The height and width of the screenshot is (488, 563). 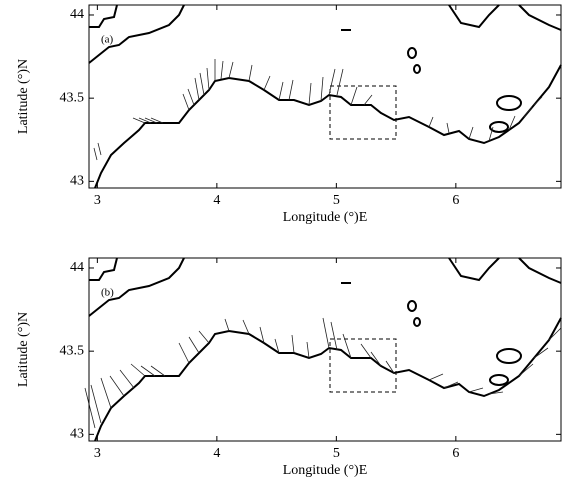 What do you see at coordinates (107, 40) in the screenshot?
I see `panel-label: (a)` at bounding box center [107, 40].